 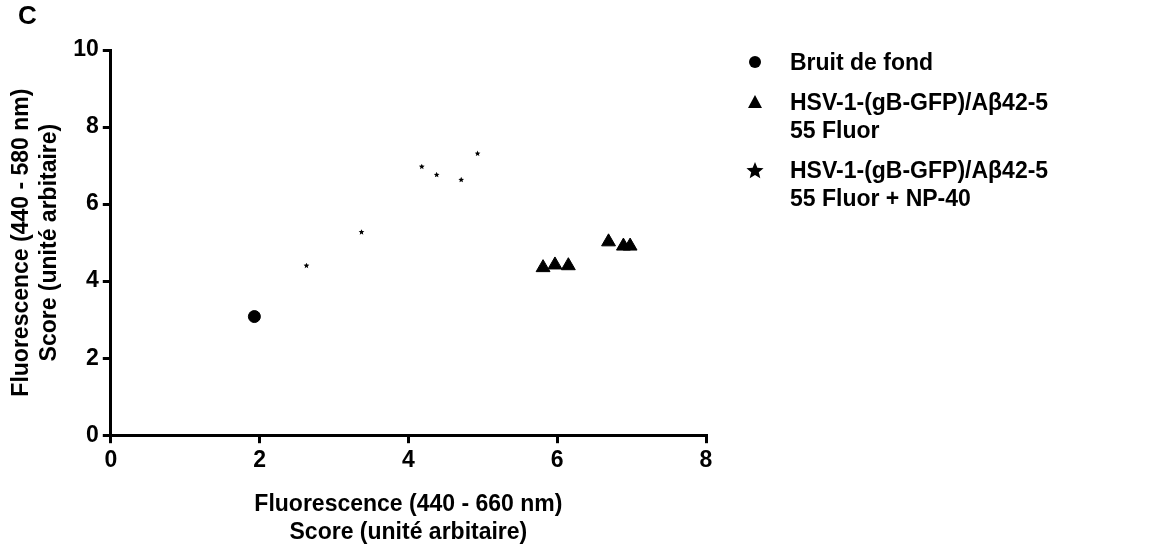 I want to click on x-tick-label: 6, so click(x=557, y=459).